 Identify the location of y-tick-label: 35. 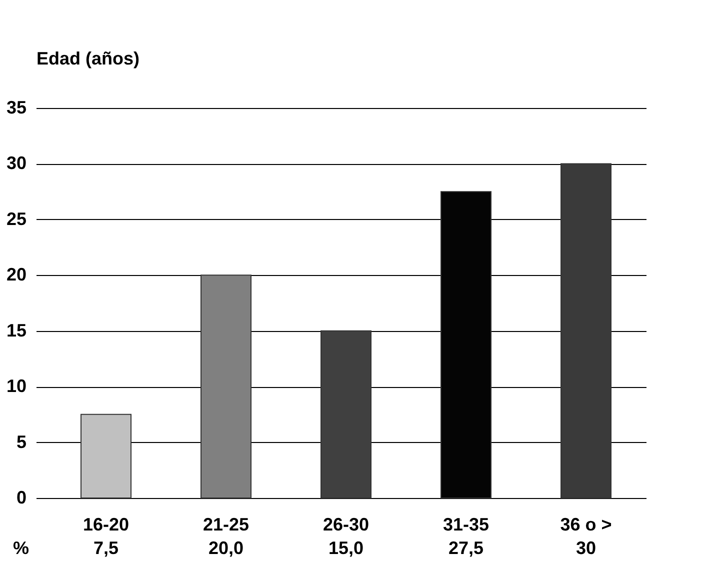
(16, 108).